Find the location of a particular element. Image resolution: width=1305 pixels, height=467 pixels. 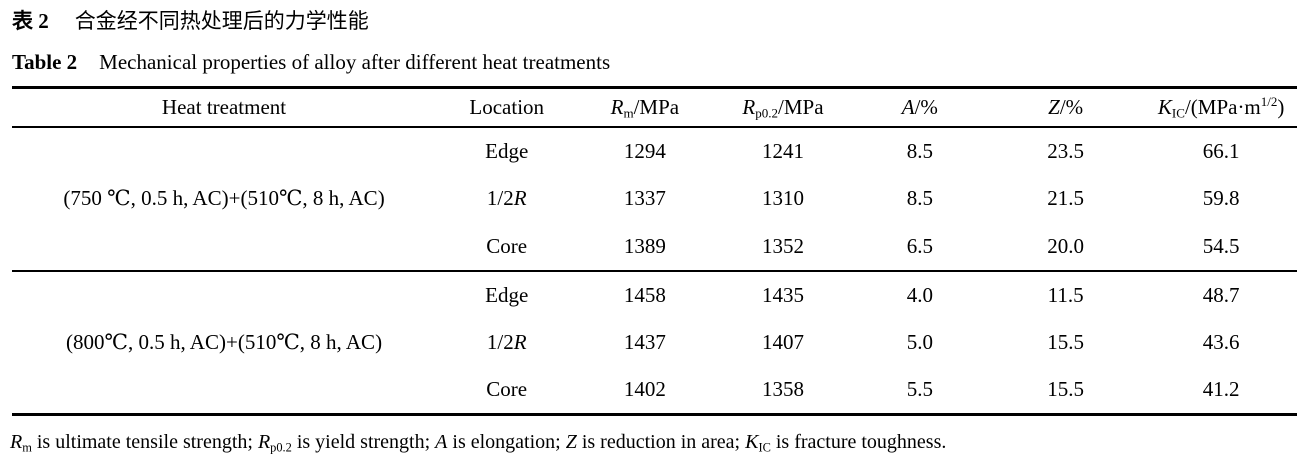

cell-treatment: (800℃, 0.5 h, AC)+(510℃, 8 h, AC) is located at coordinates (224, 341).